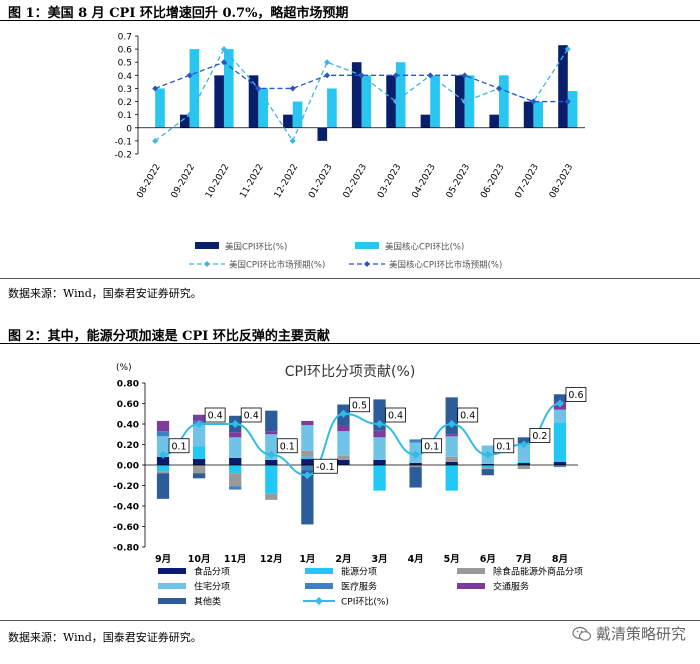 This screenshot has height=664, width=700. I want to click on x-tick-label: 7月, so click(524, 559).